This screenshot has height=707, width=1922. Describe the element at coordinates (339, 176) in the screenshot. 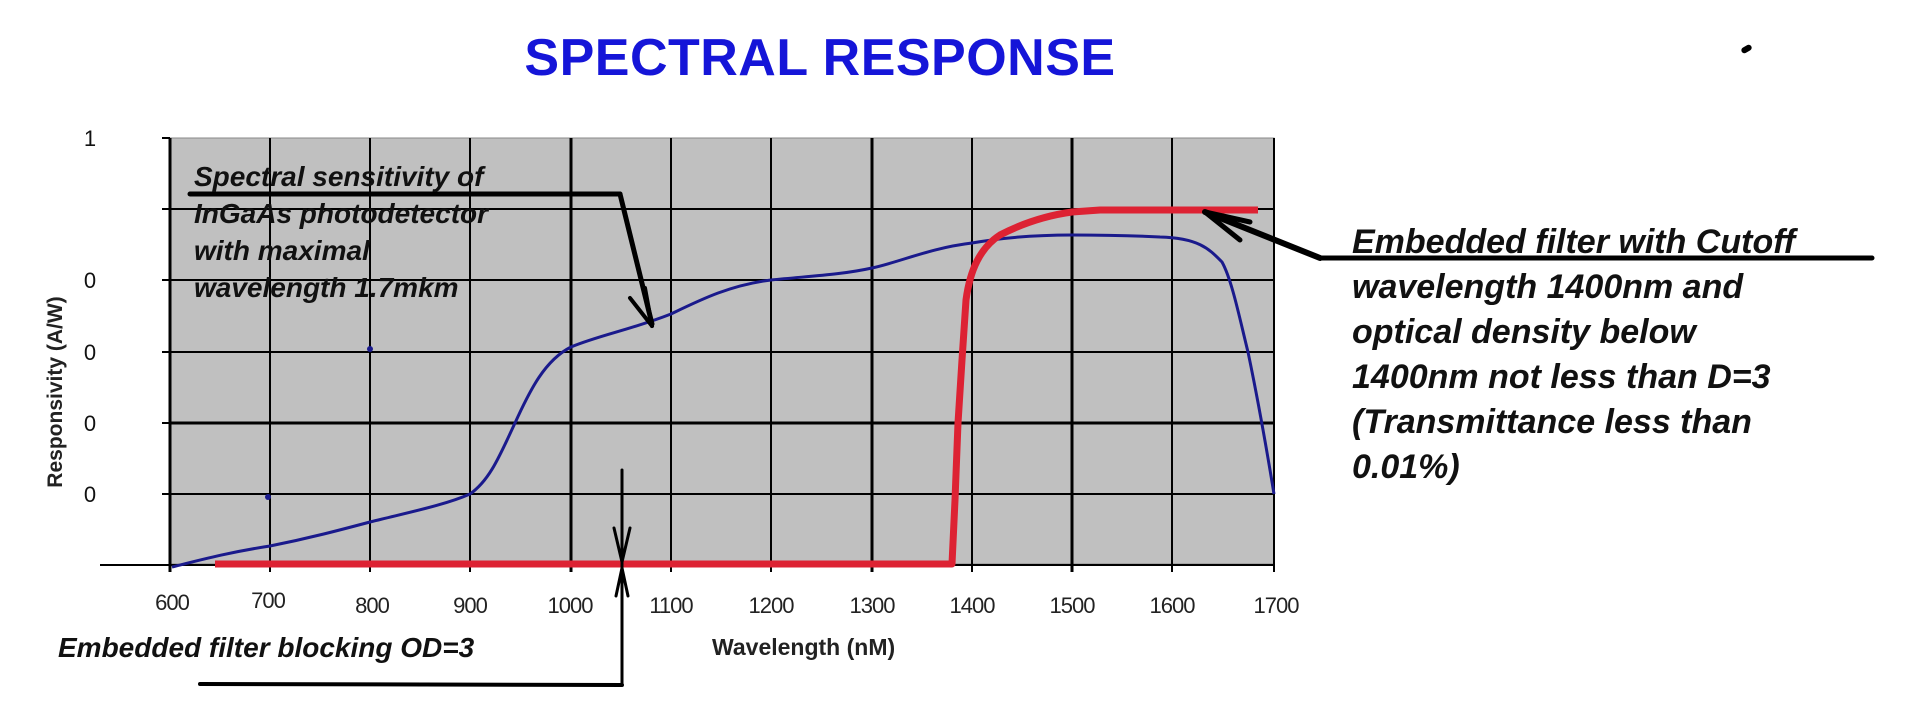

I see `detector-annotation-line: Spectral sensitivity of` at that location.